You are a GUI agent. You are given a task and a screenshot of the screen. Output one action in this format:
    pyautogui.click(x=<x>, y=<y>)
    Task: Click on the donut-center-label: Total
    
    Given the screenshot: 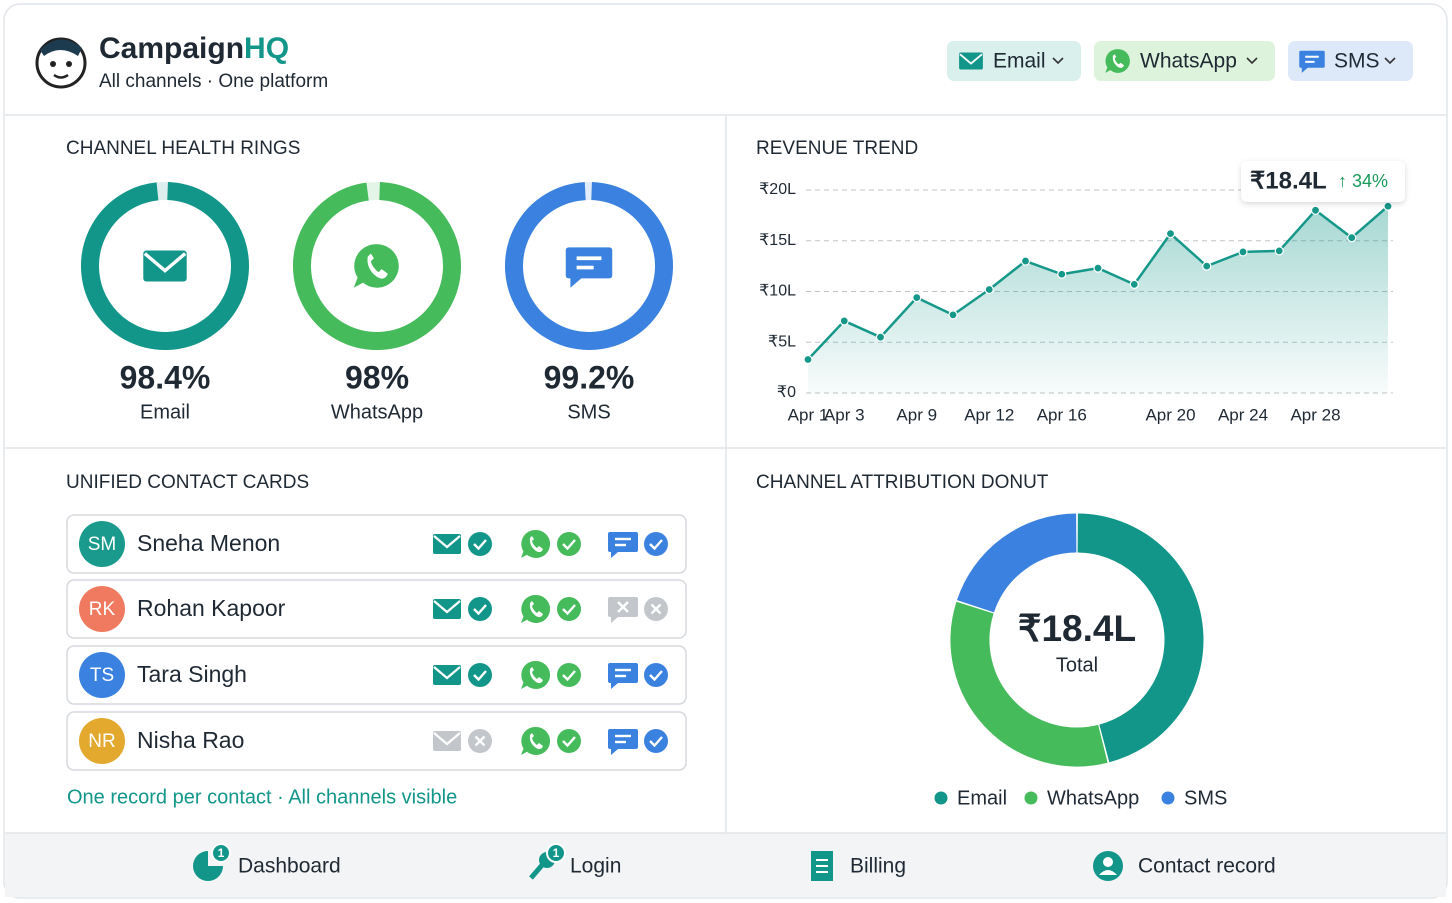 What is the action you would take?
    pyautogui.click(x=1077, y=665)
    